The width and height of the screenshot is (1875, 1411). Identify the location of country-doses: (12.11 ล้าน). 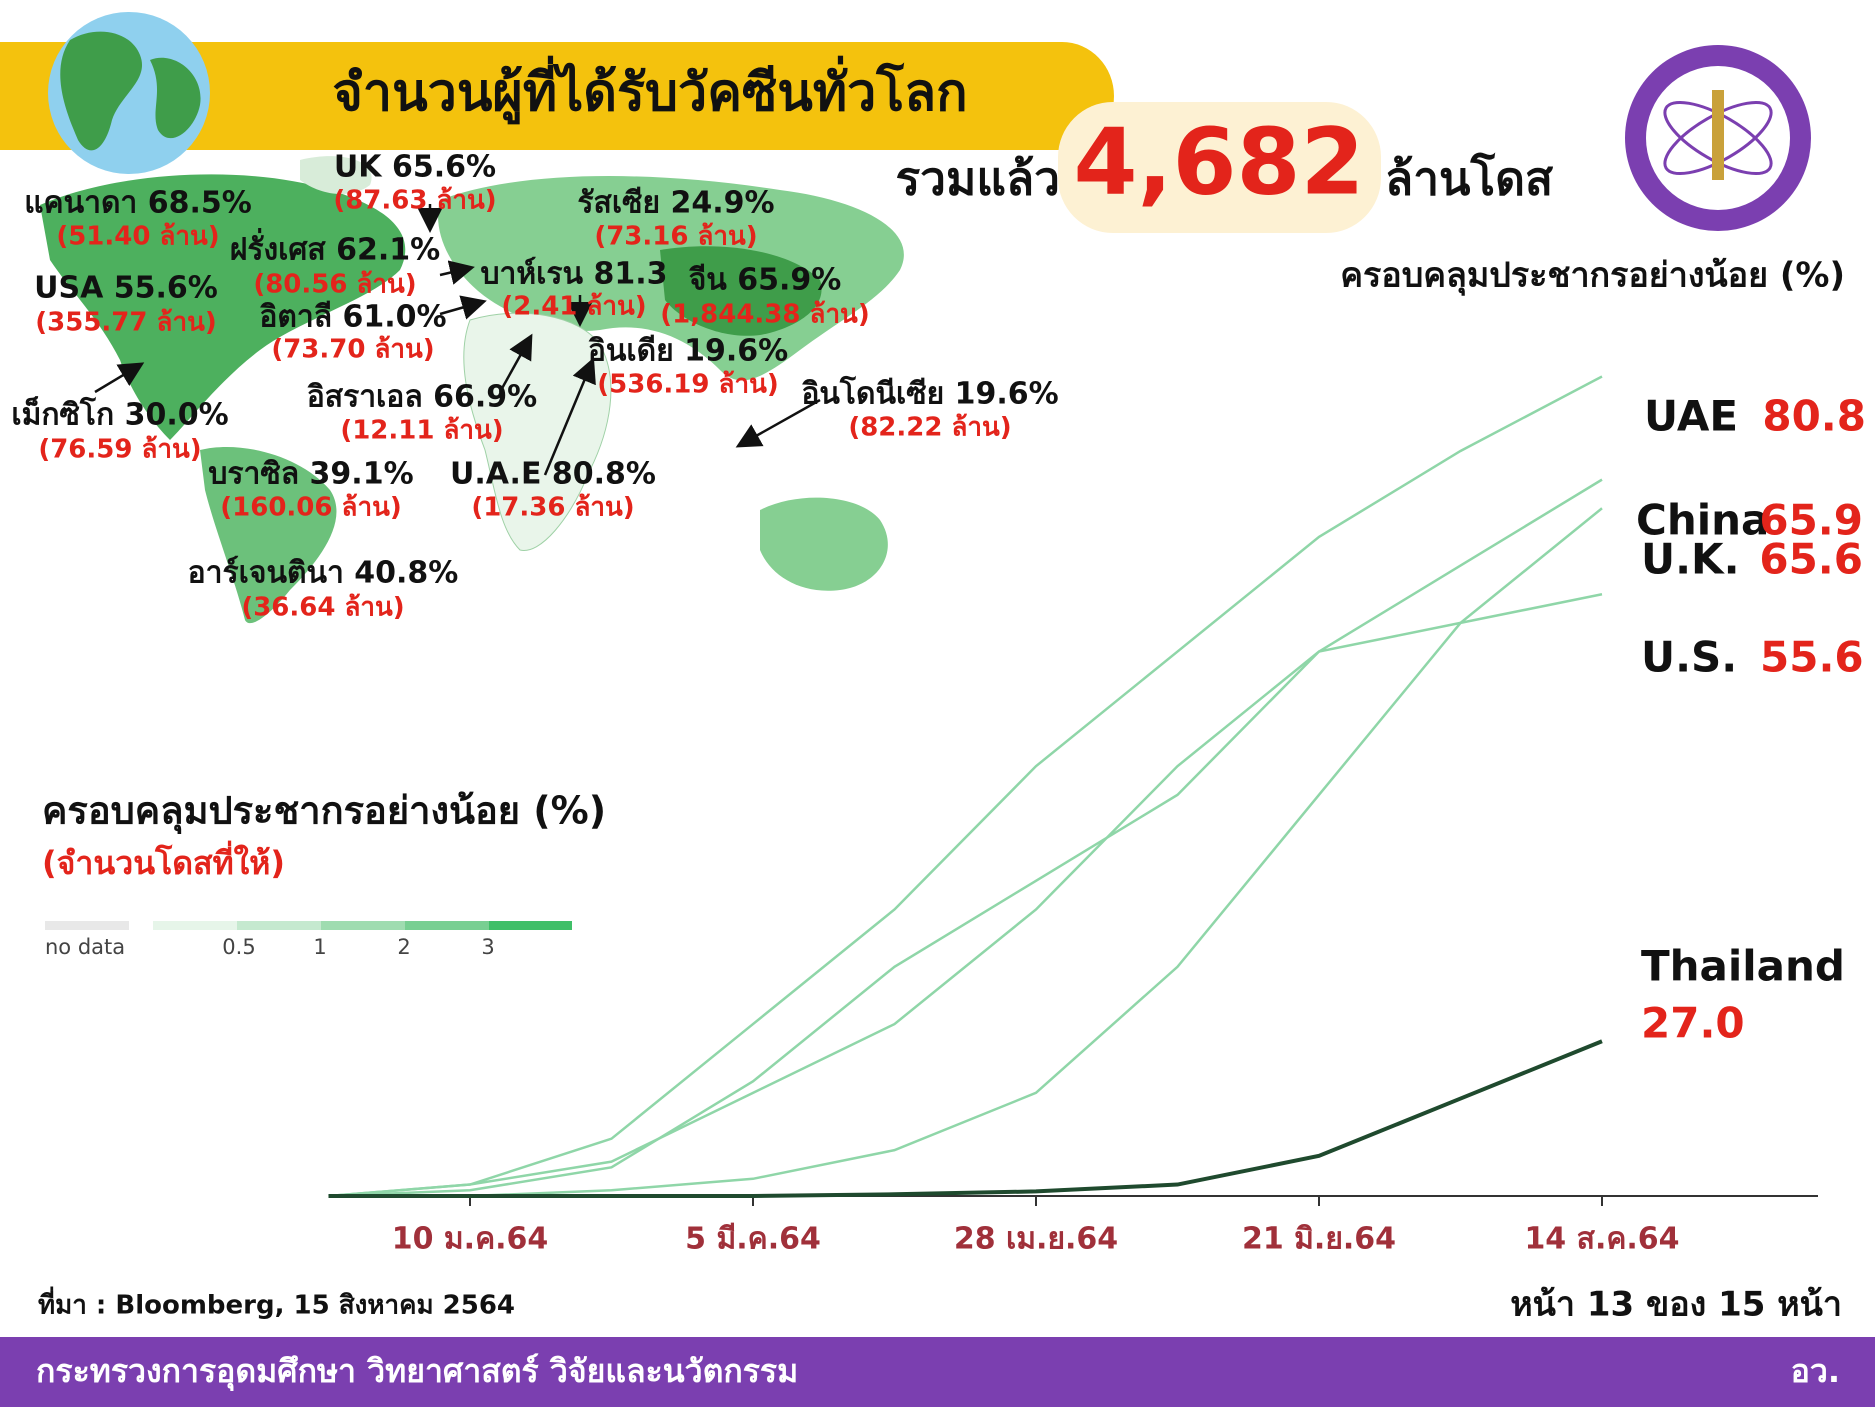
(421, 431).